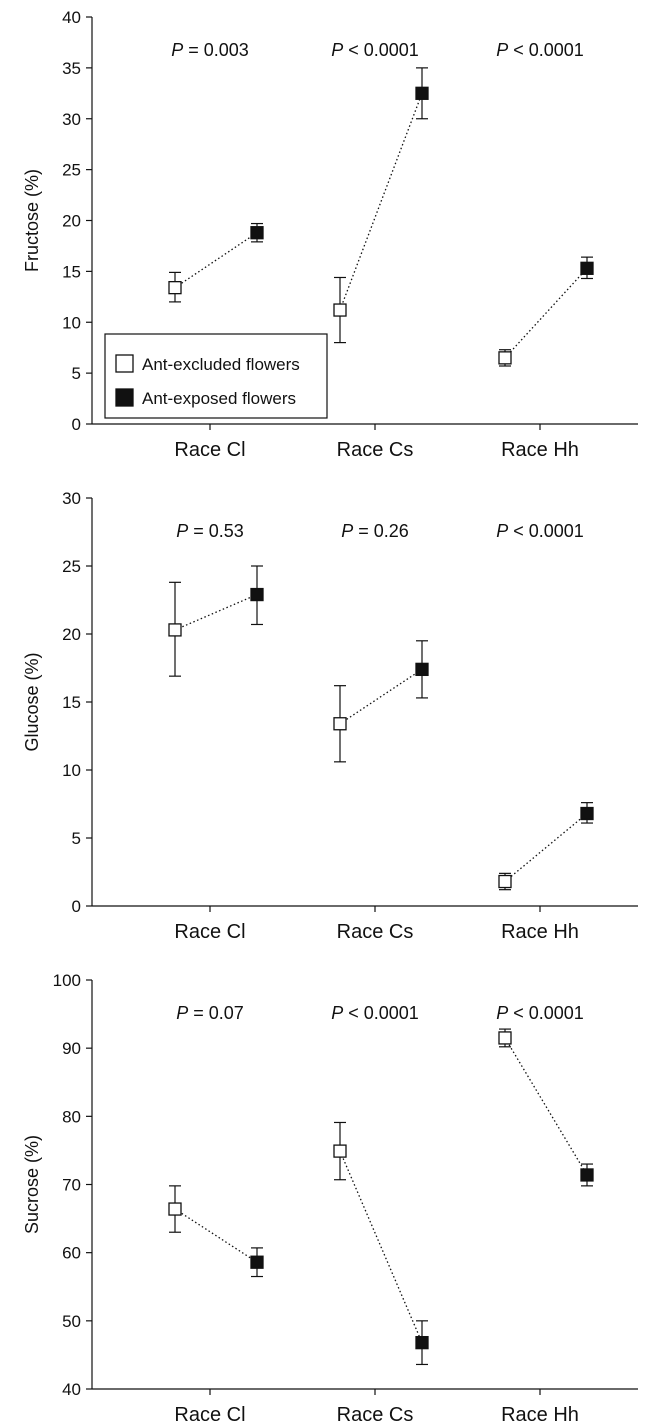  I want to click on legend-label-excluded: Ant-excluded flowers, so click(221, 364).